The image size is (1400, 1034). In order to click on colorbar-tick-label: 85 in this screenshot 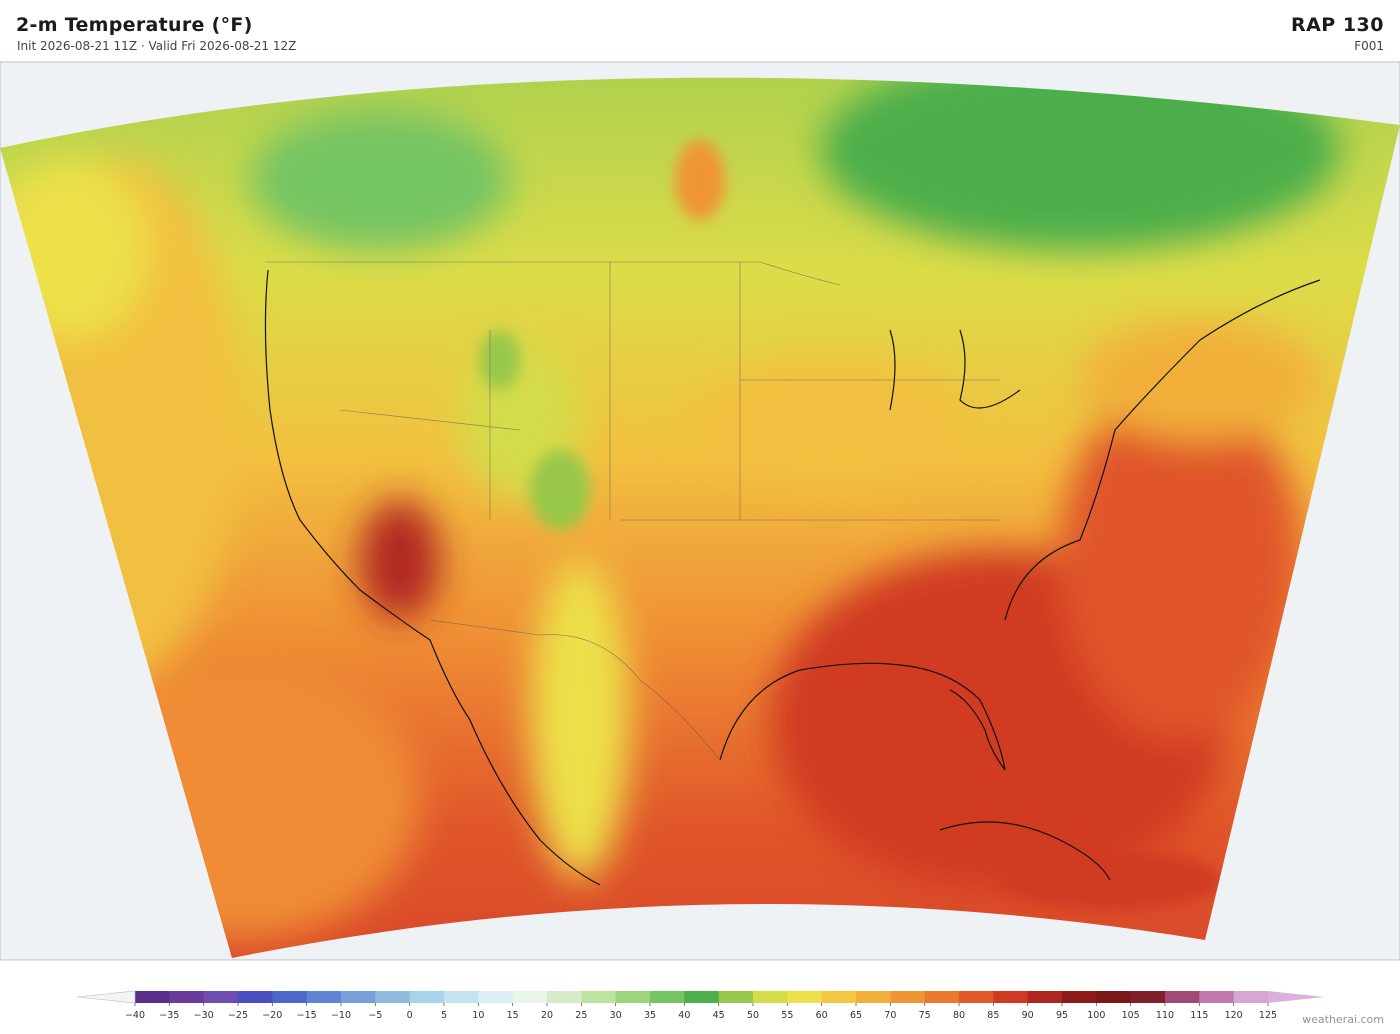, I will do `click(993, 1015)`.